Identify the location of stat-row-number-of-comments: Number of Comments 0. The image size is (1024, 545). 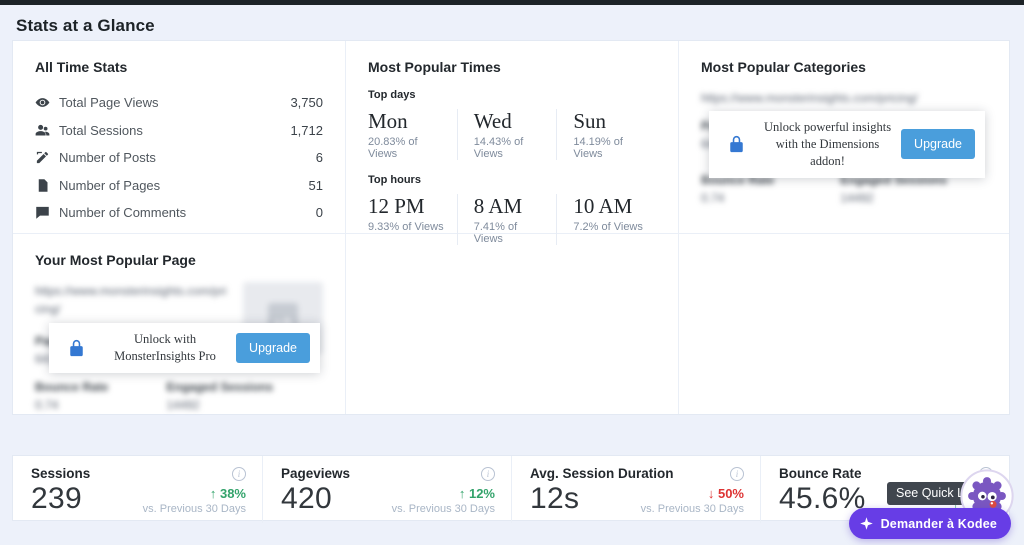
(179, 213).